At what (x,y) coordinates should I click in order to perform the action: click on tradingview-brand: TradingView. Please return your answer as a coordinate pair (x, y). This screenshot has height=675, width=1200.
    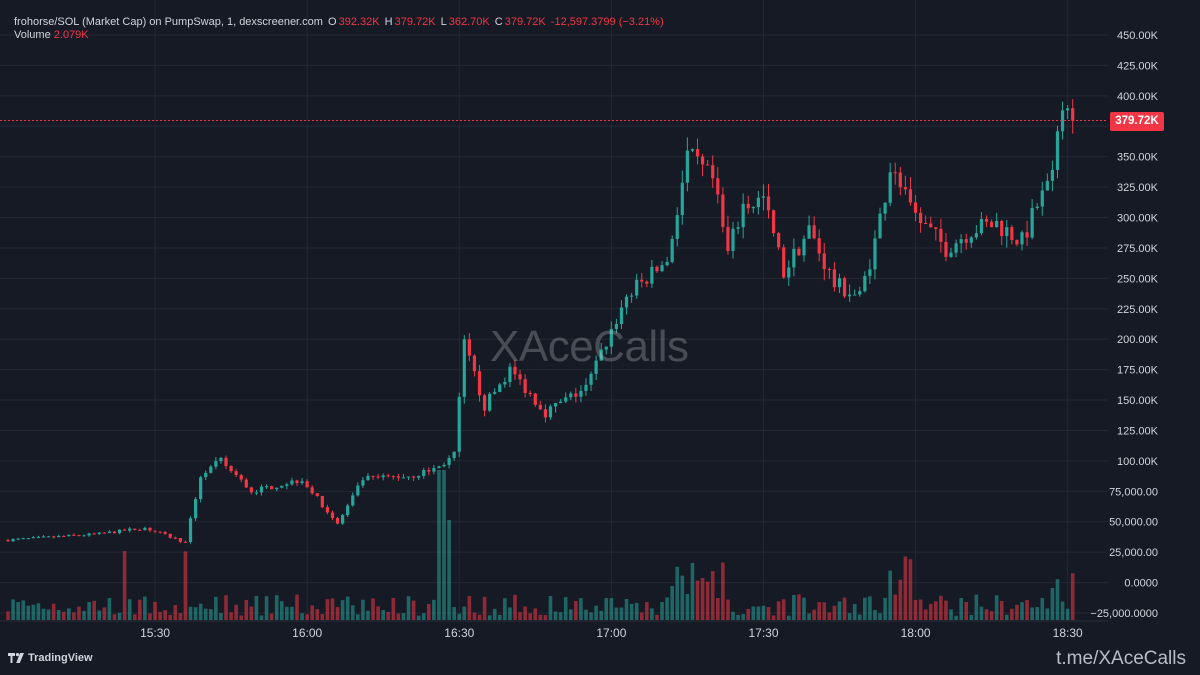
    Looking at the image, I should click on (50, 658).